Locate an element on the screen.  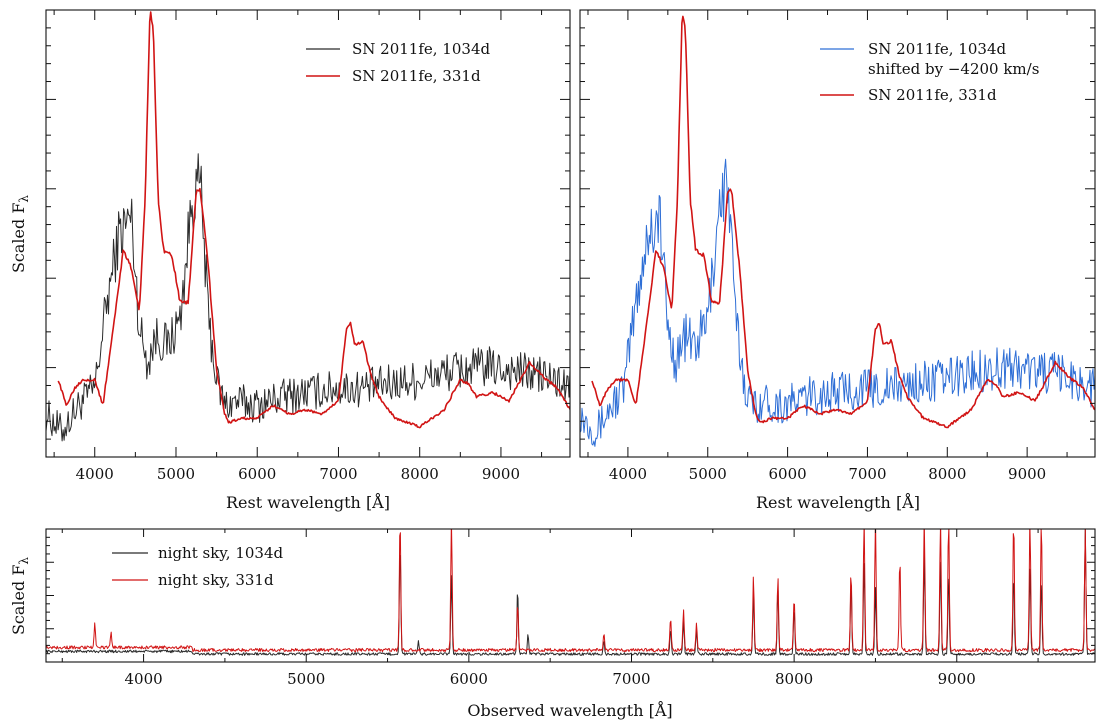
legend-label-series-0: night sky, 1034d is located at coordinates (220, 553).